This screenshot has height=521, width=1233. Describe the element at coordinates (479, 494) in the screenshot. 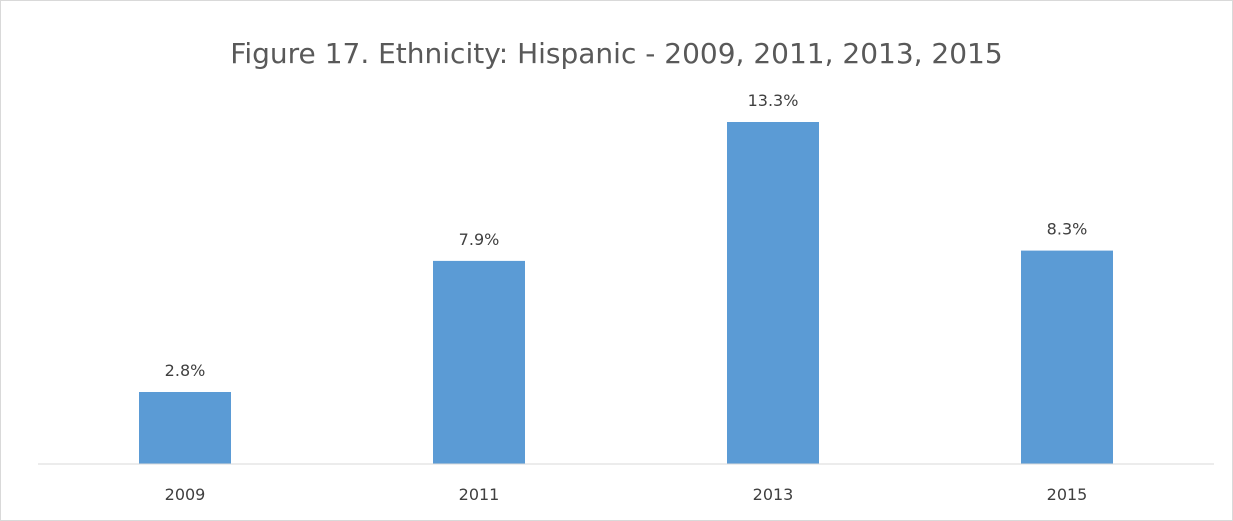

I see `x-tick-label-2011: 2011` at that location.